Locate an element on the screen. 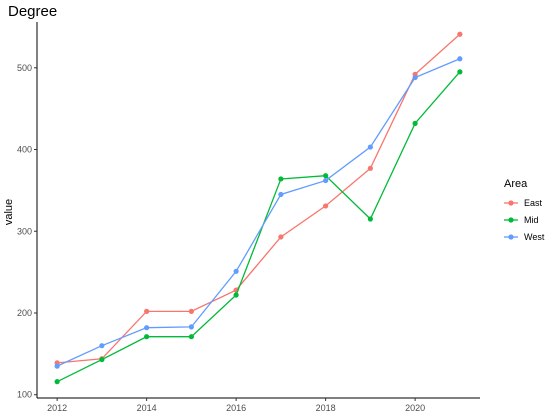 The image size is (550, 416). legend-item-west: West is located at coordinates (524, 237).